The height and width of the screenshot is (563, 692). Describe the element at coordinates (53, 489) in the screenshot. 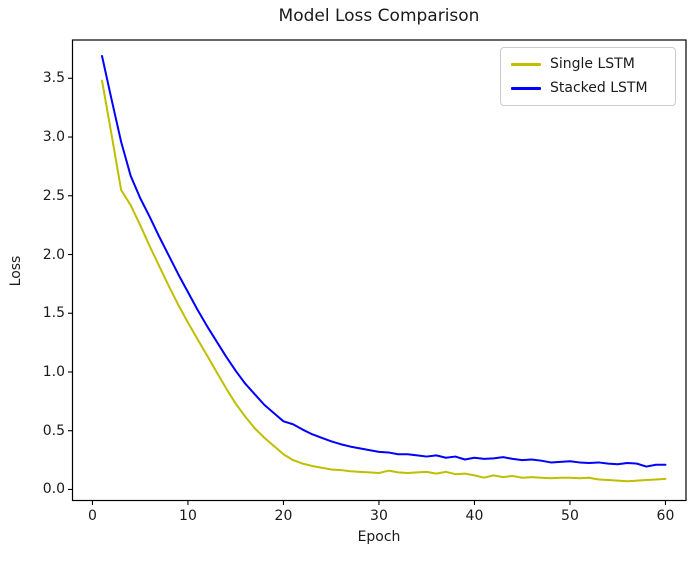

I see `y-tick-label-0.0: 0.0` at that location.